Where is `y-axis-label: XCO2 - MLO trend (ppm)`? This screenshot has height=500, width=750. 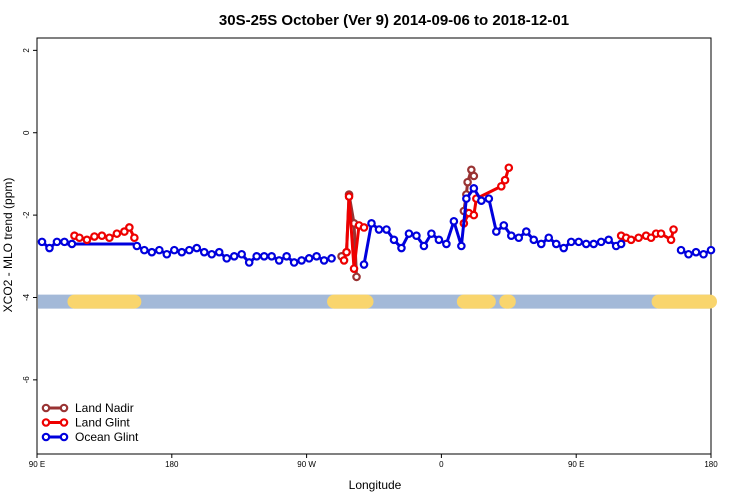
y-axis-label: XCO2 - MLO trend (ppm) is located at coordinates (8, 245).